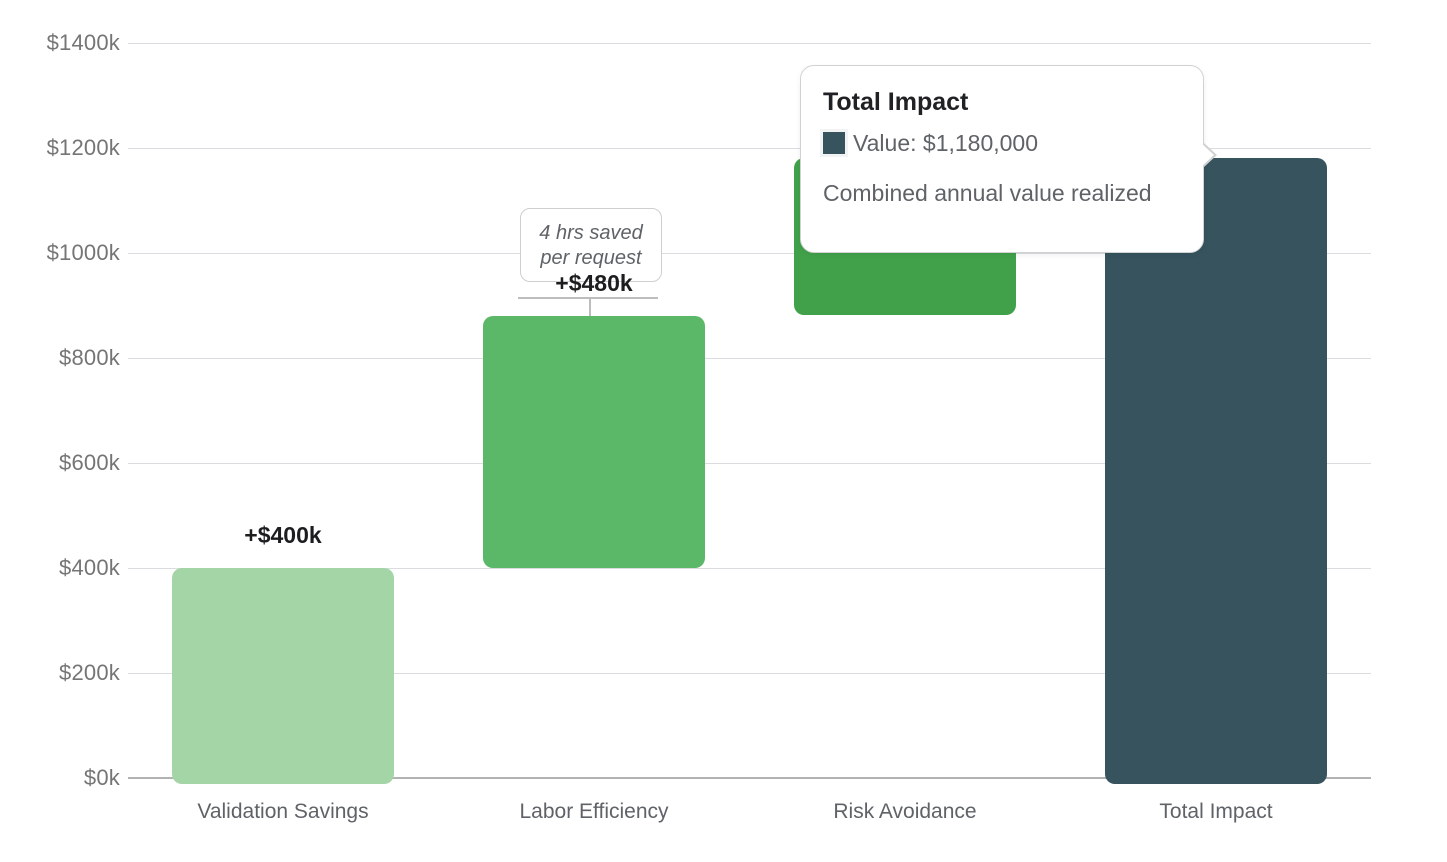  Describe the element at coordinates (591, 245) in the screenshot. I see `annotation-box: 4 hrs saved per request` at that location.